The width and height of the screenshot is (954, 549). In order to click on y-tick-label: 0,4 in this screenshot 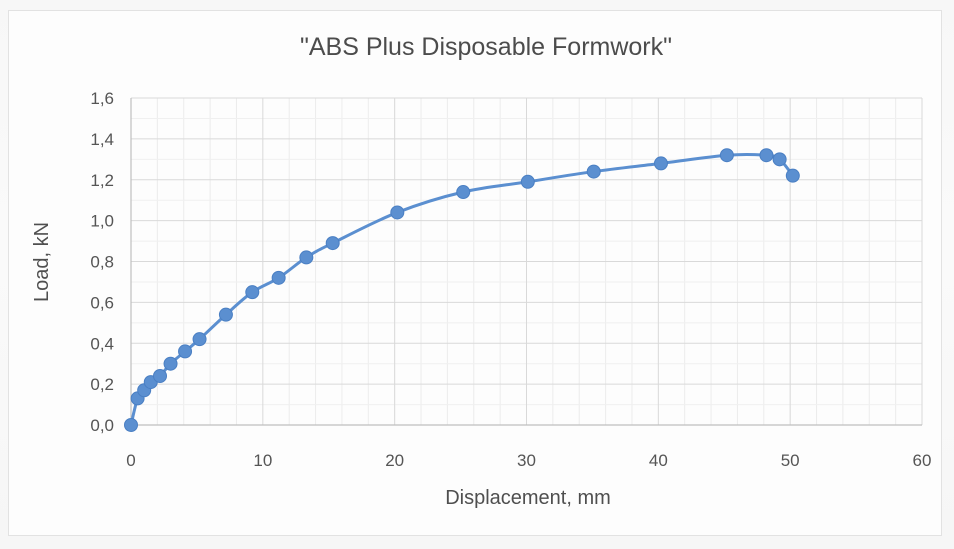, I will do `click(102, 343)`.